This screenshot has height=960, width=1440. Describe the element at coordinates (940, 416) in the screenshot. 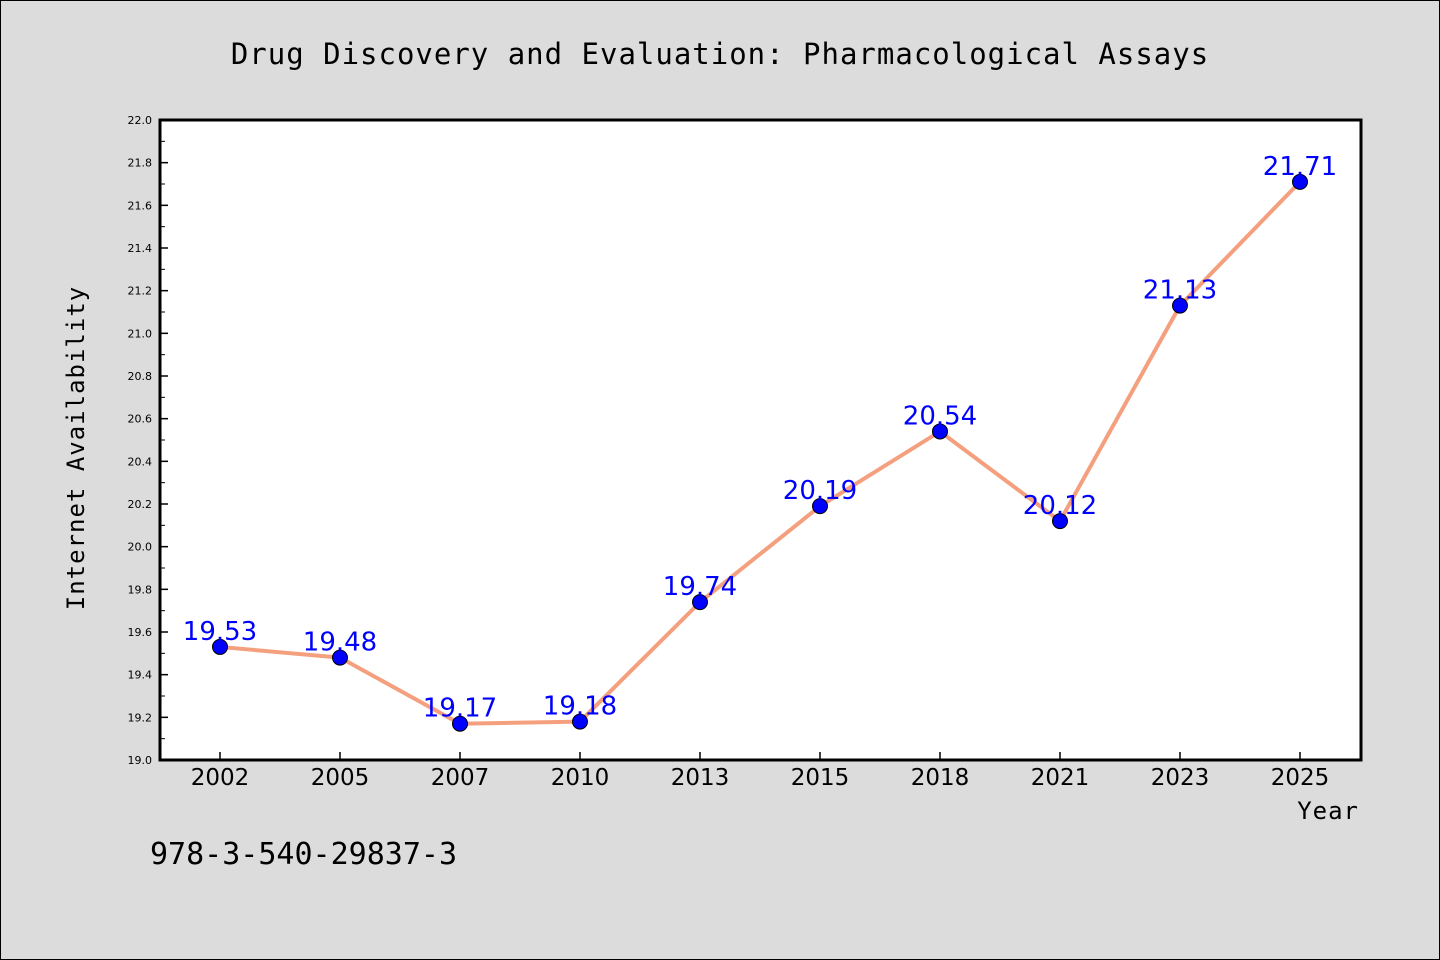

I see `data-label: 20.54` at that location.